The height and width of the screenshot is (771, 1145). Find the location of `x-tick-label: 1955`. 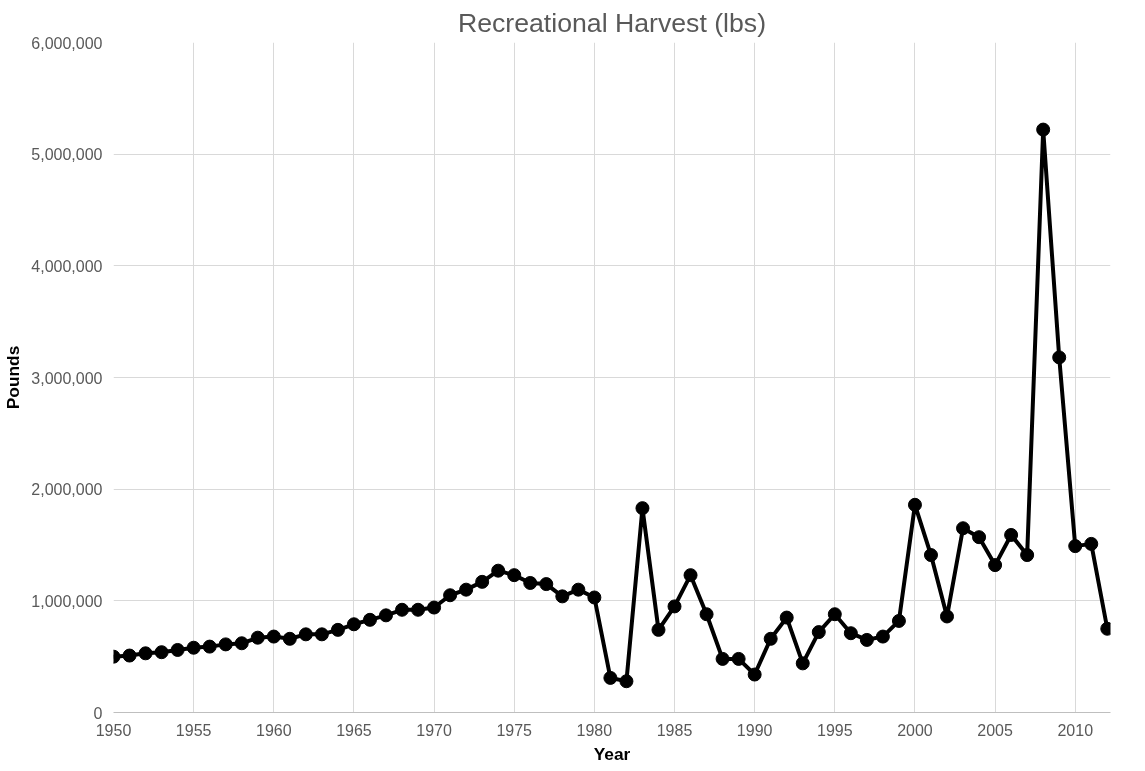

x-tick-label: 1955 is located at coordinates (193, 730).